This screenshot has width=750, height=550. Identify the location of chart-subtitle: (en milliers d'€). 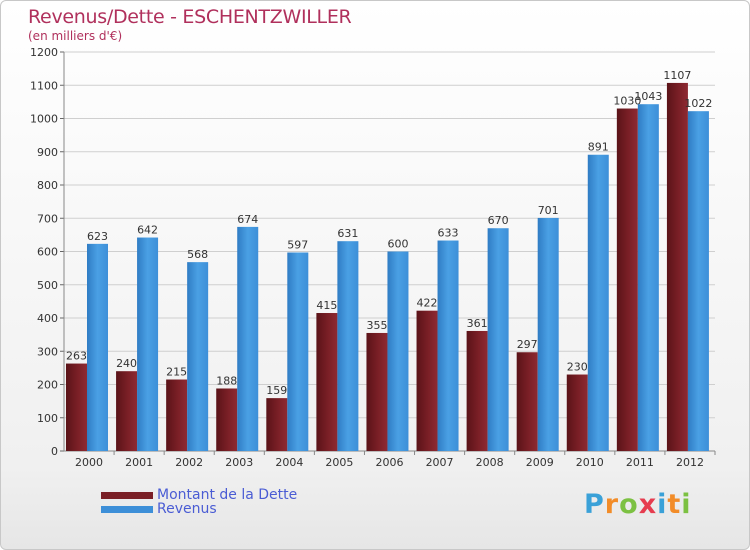
(75, 36).